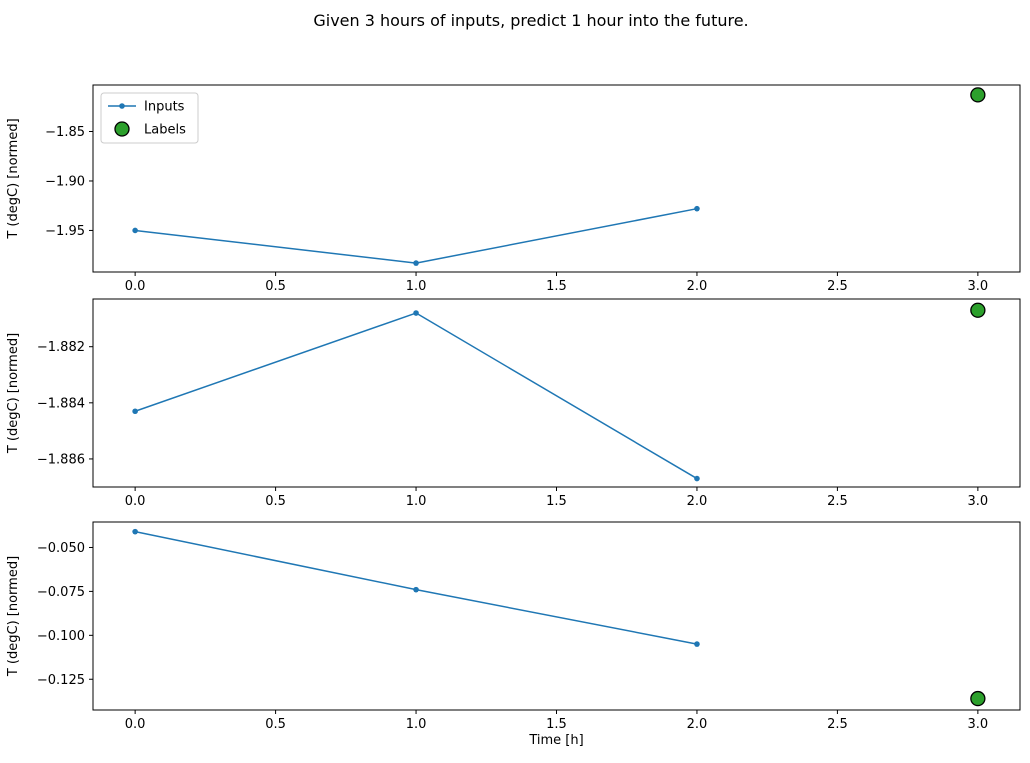 The width and height of the screenshot is (1030, 763). I want to click on y-tick-label: −1.90, so click(65, 181).